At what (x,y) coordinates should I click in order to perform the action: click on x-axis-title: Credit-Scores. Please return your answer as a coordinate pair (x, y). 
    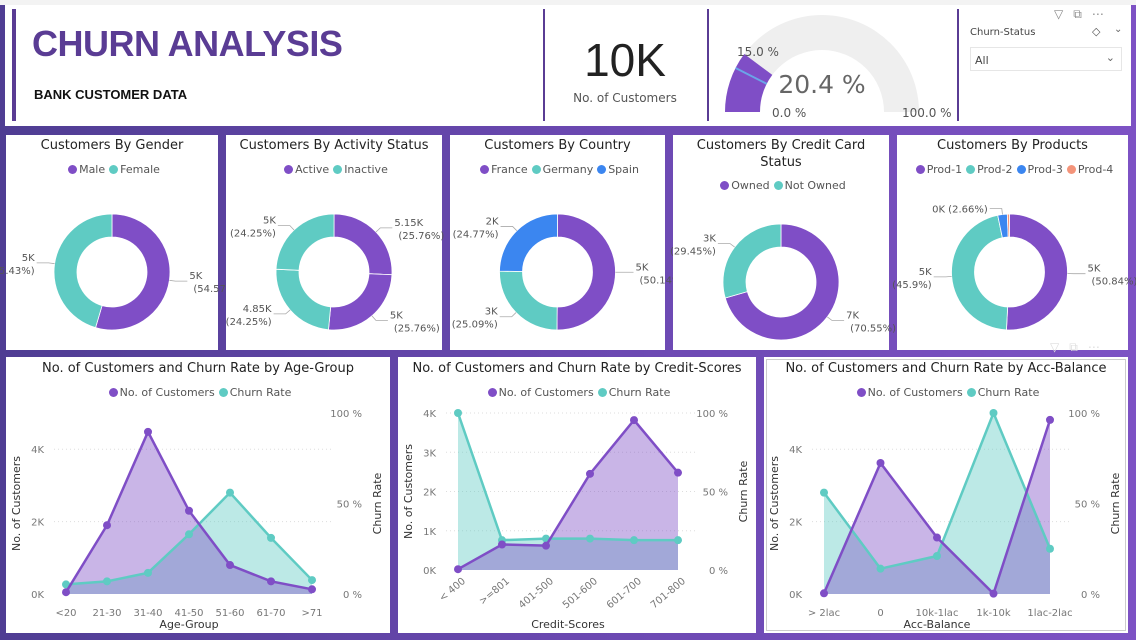
    Looking at the image, I should click on (568, 624).